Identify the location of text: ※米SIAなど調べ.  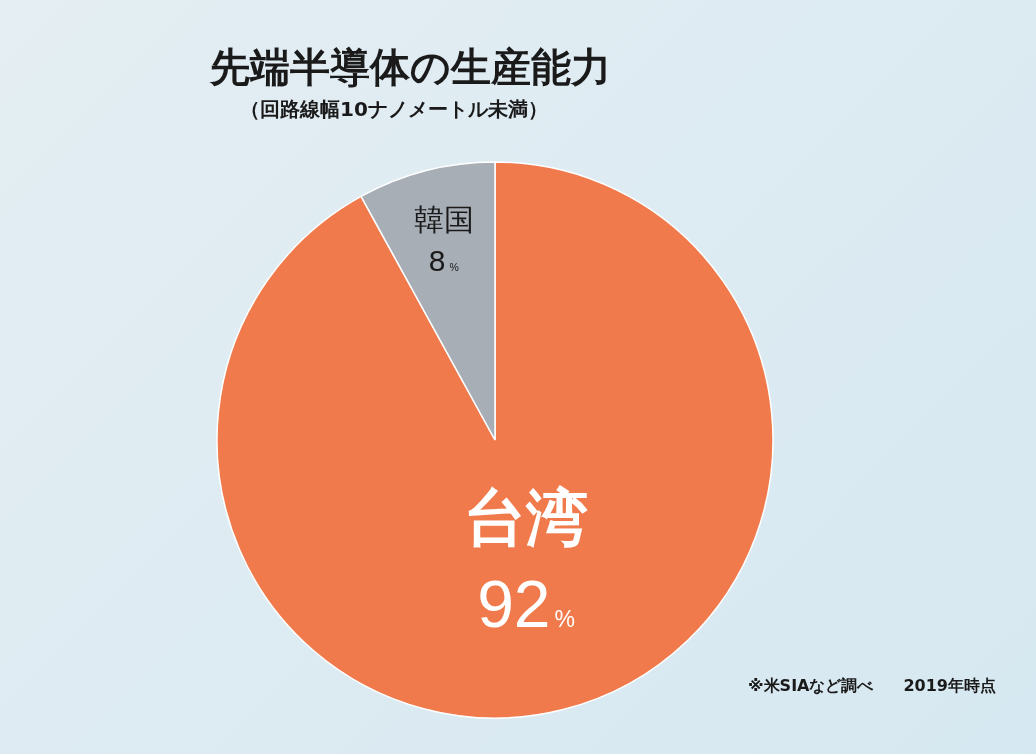
(811, 686).